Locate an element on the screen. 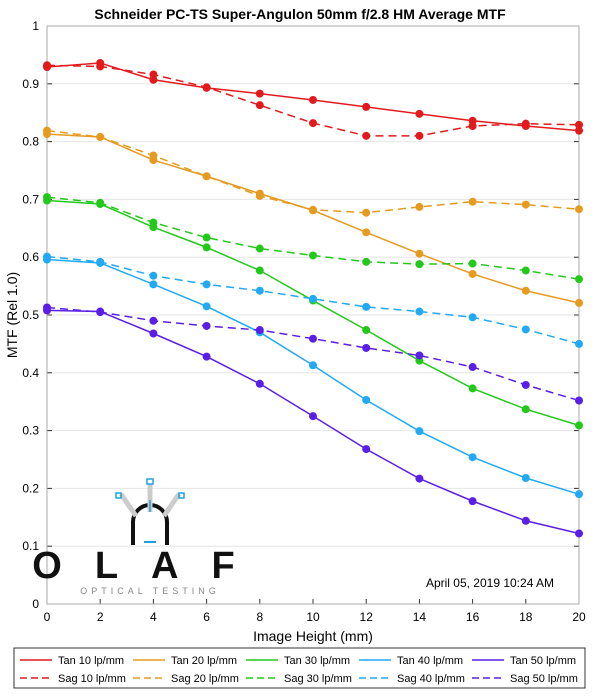 The width and height of the screenshot is (600, 700). legend-entry: Sag 40 lp/mm is located at coordinates (431, 679).